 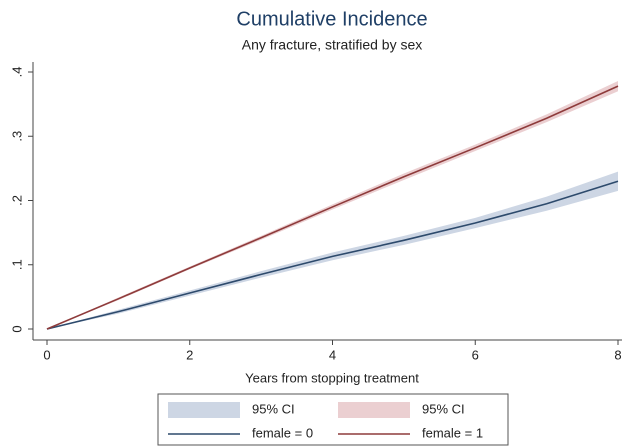 What do you see at coordinates (617, 354) in the screenshot?
I see `x-tick-label: 8` at bounding box center [617, 354].